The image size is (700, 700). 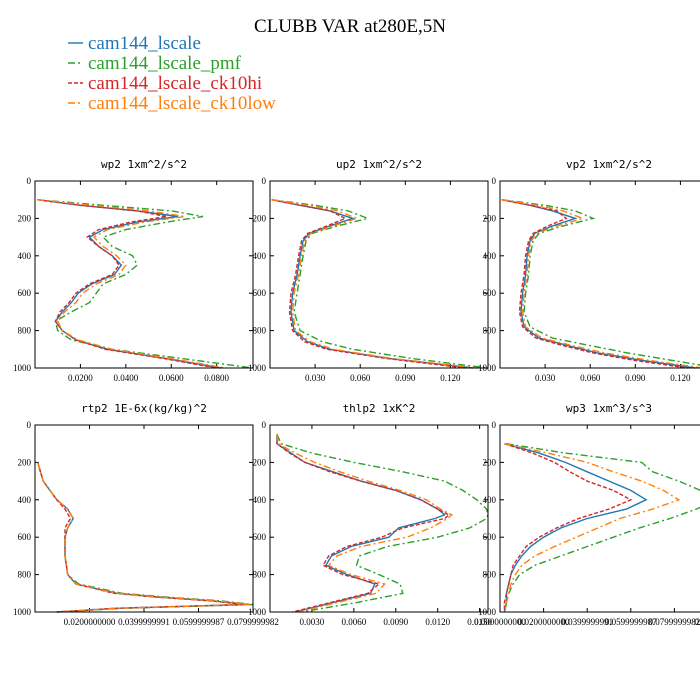 I want to click on legend-entry: cam144_lscale_ck10hi, so click(x=165, y=83).